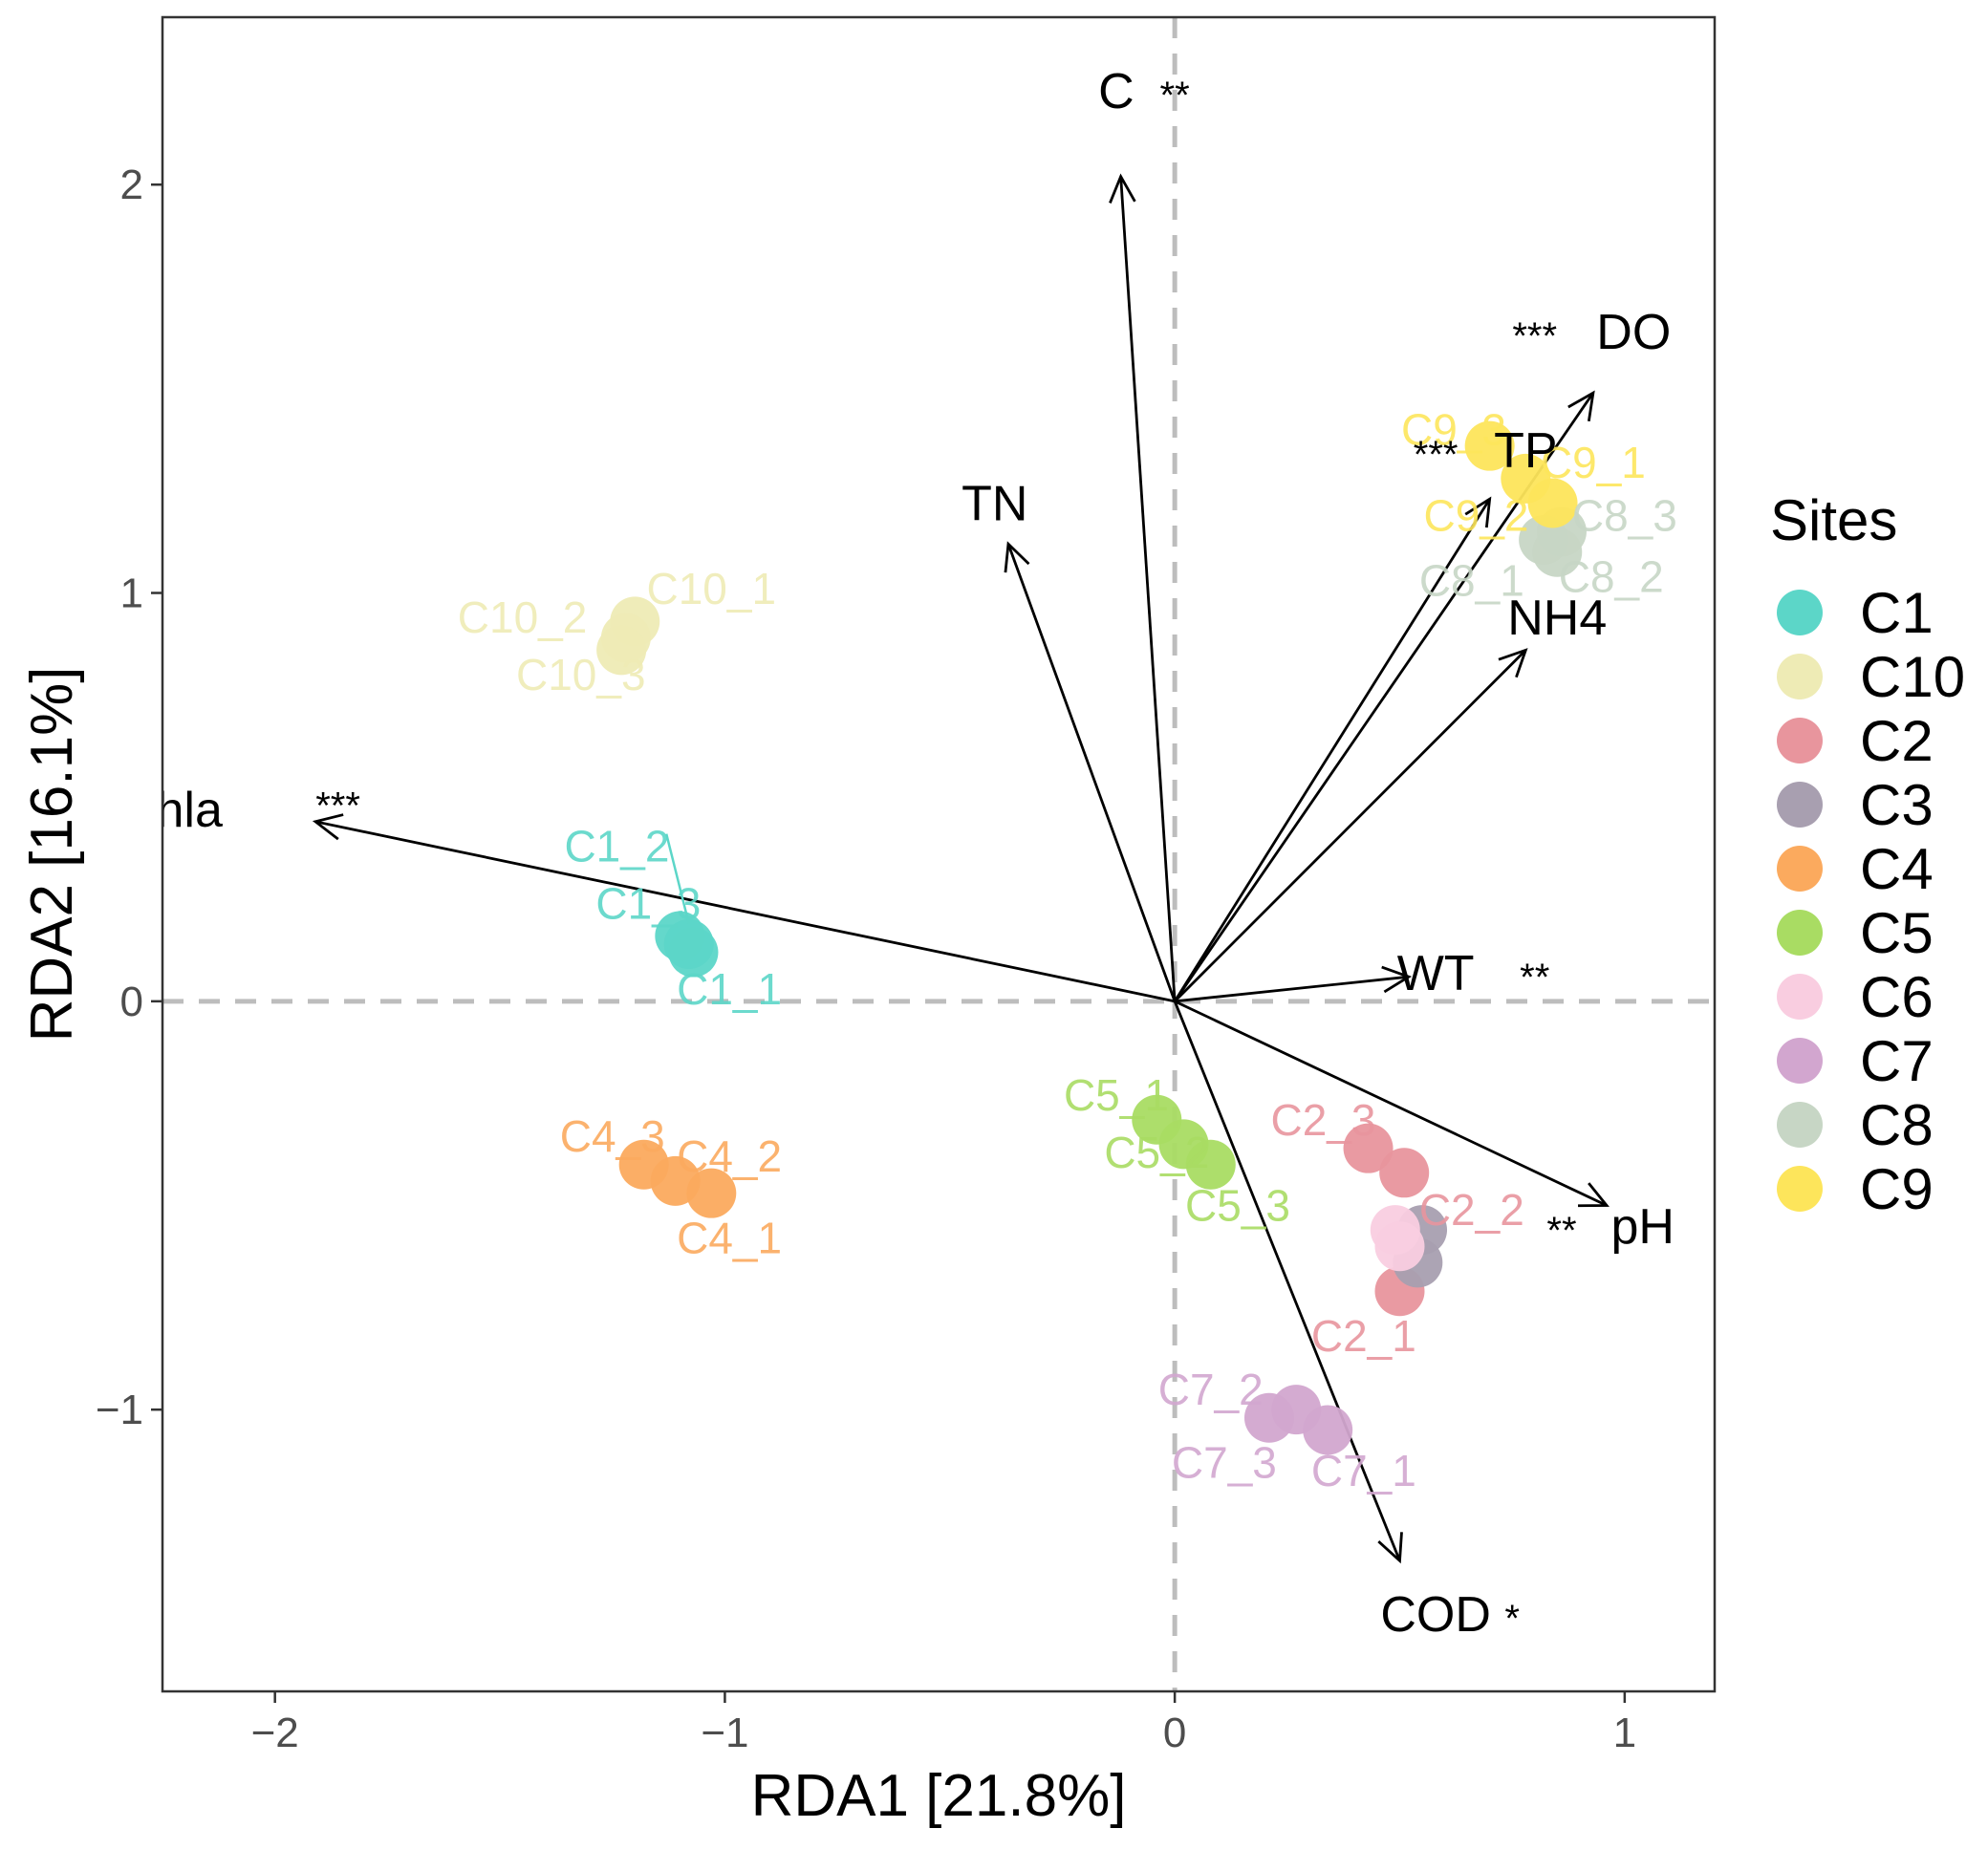 The height and width of the screenshot is (1850, 1988). Describe the element at coordinates (1534, 336) in the screenshot. I see `significance-do: ***` at that location.